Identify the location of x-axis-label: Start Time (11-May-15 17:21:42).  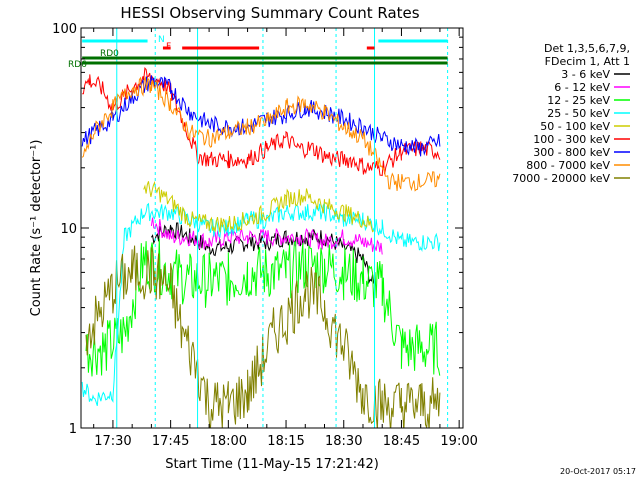
(272, 464).